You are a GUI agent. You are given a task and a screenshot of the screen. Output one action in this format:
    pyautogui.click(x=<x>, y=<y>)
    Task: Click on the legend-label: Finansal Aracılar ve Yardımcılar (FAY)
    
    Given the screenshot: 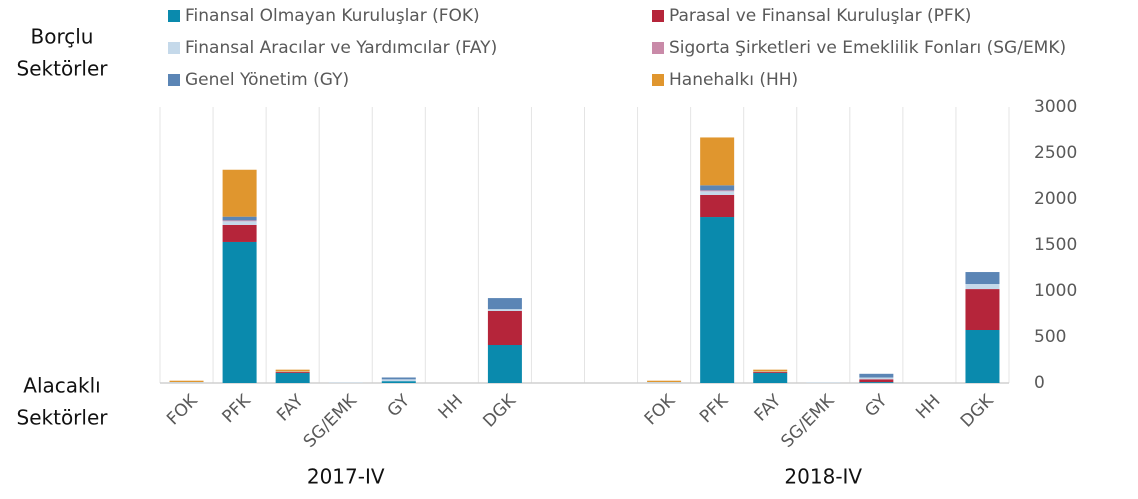 What is the action you would take?
    pyautogui.click(x=341, y=48)
    